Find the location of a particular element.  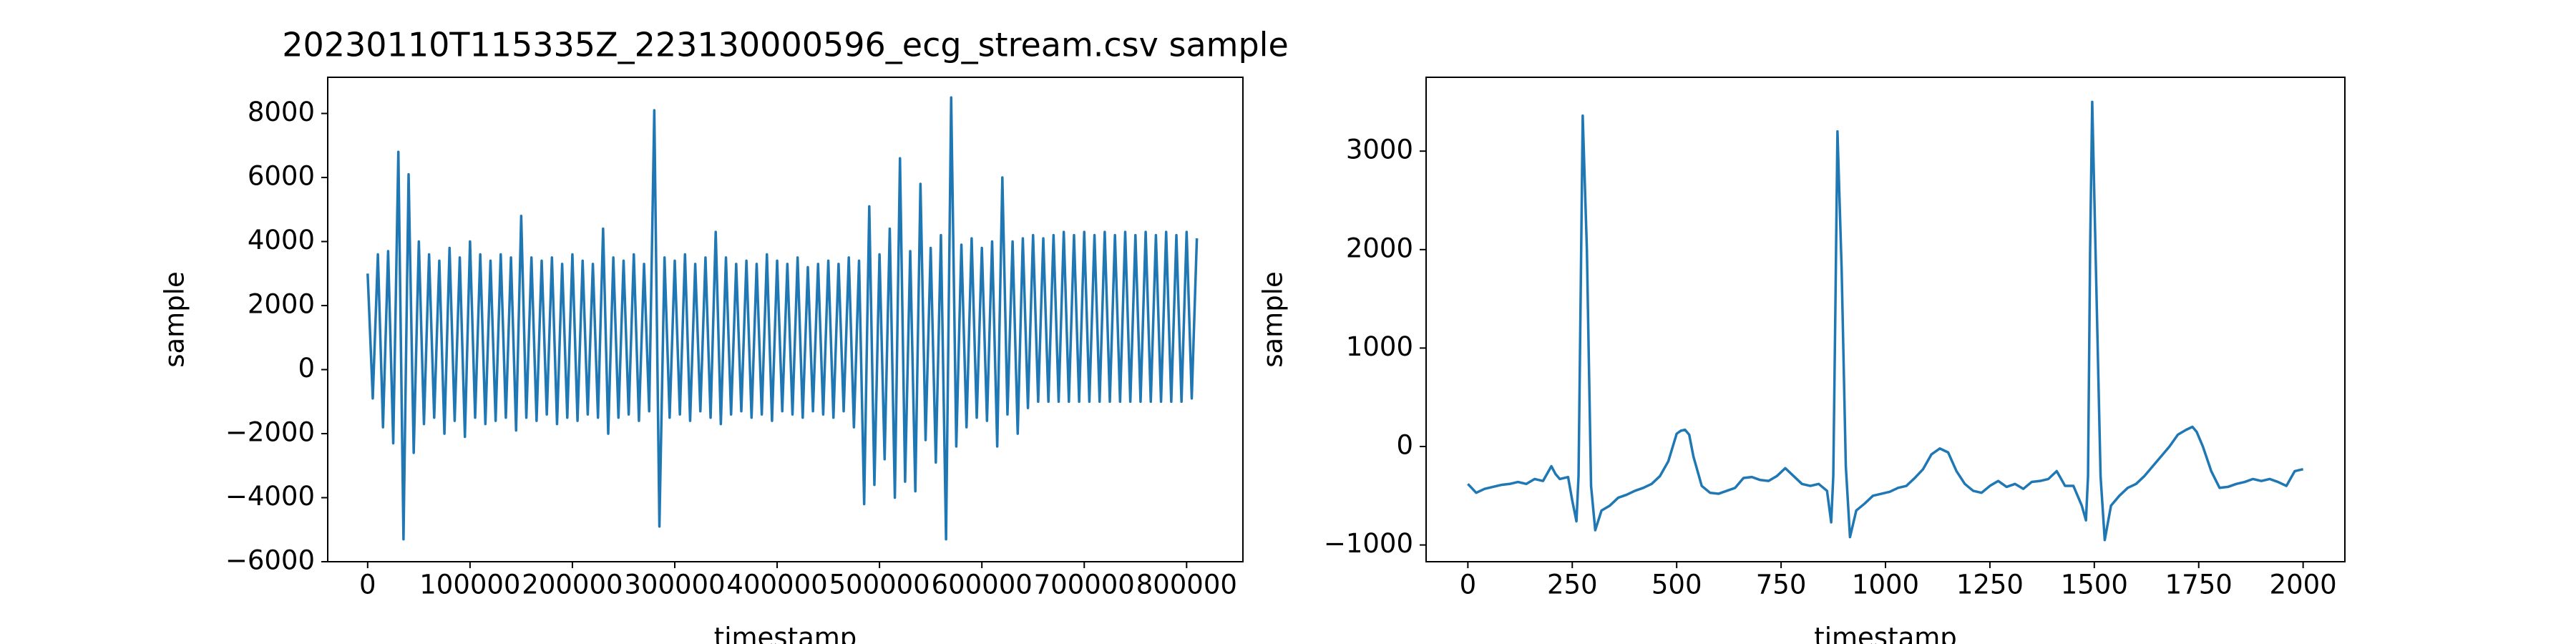

y-tick-label: −4000 is located at coordinates (270, 496).